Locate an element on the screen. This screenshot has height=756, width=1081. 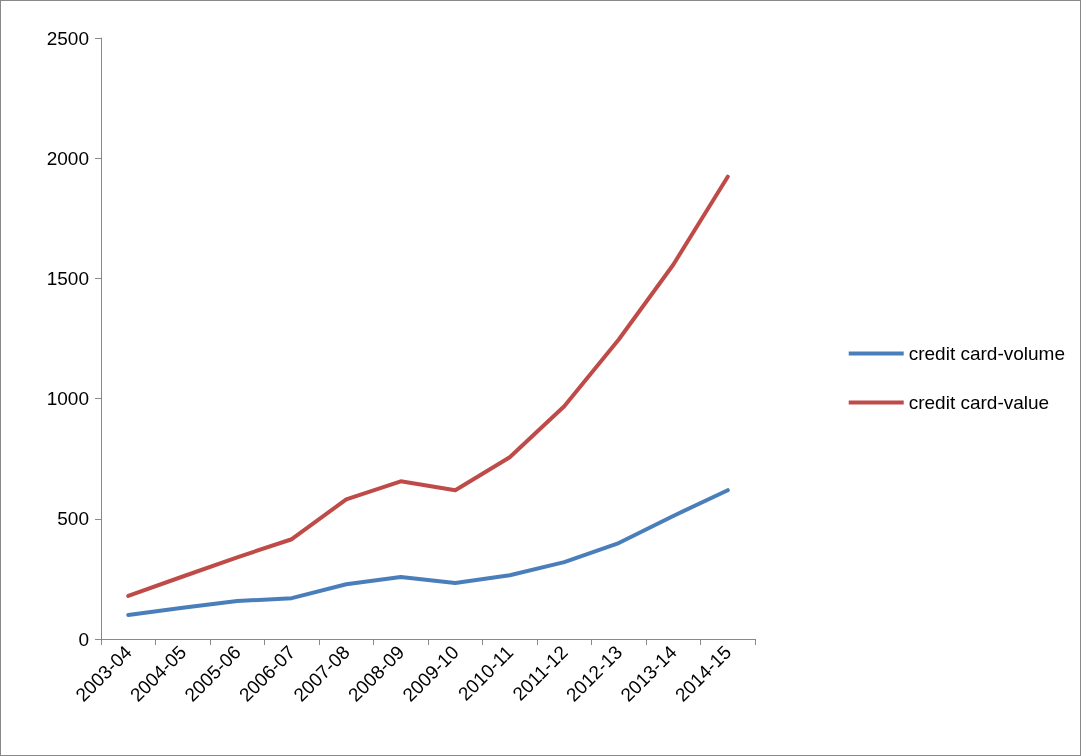
y-tick-label: 2500 is located at coordinates (67, 38).